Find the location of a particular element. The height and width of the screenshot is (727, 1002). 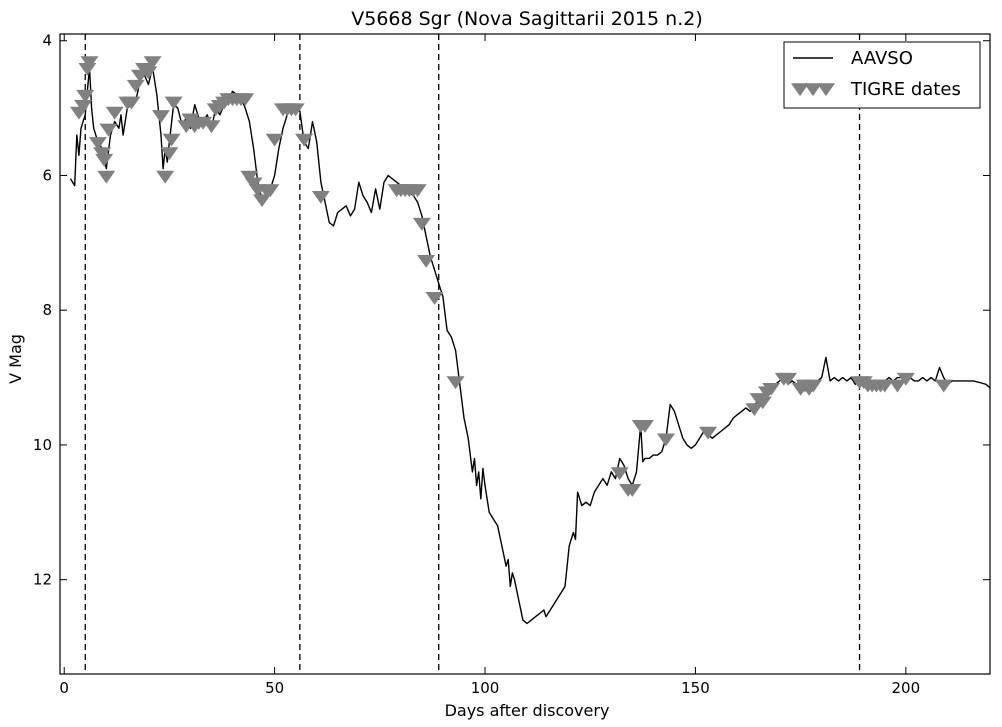

legend-box is located at coordinates (882, 75).